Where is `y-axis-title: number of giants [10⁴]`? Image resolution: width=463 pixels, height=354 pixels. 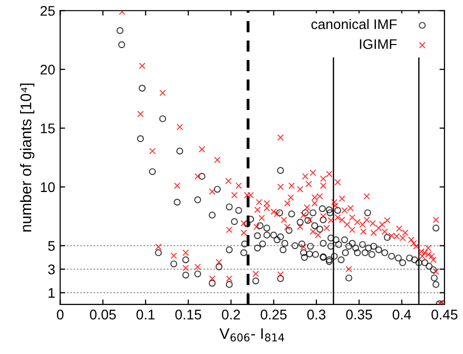
y-axis-title: number of giants [10⁴] is located at coordinates (27, 158).